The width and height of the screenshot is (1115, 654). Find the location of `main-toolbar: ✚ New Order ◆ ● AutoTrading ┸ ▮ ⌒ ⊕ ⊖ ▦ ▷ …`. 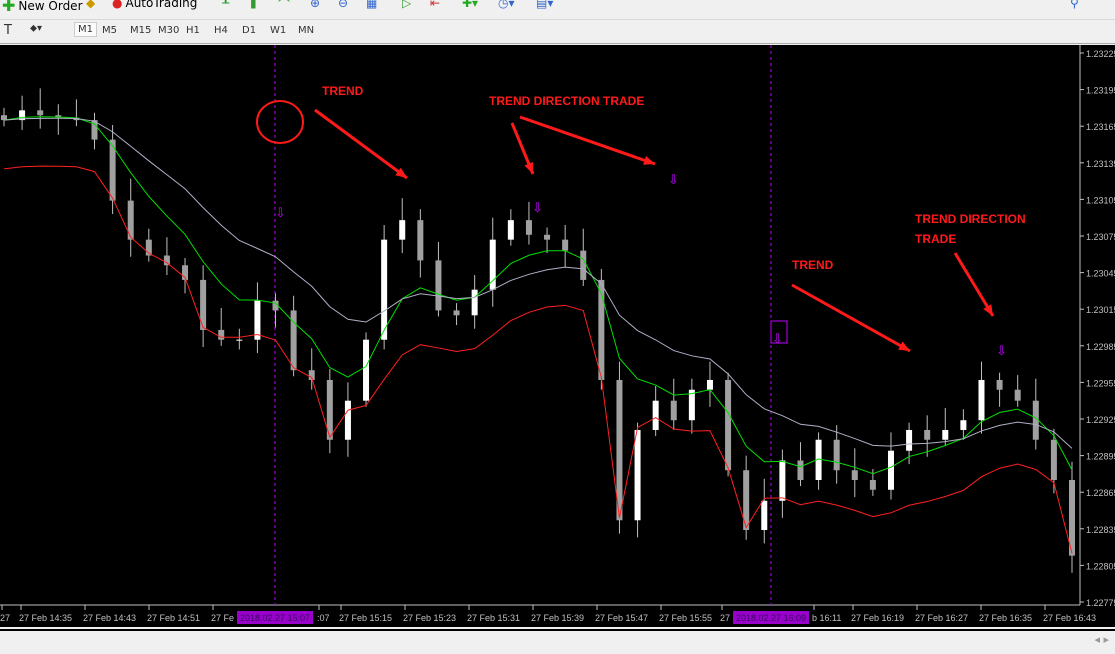

main-toolbar: ✚ New Order ◆ ● AutoTrading ┸ ▮ ⌒ ⊕ ⊖ ▦ ▷ … is located at coordinates (557, 10).